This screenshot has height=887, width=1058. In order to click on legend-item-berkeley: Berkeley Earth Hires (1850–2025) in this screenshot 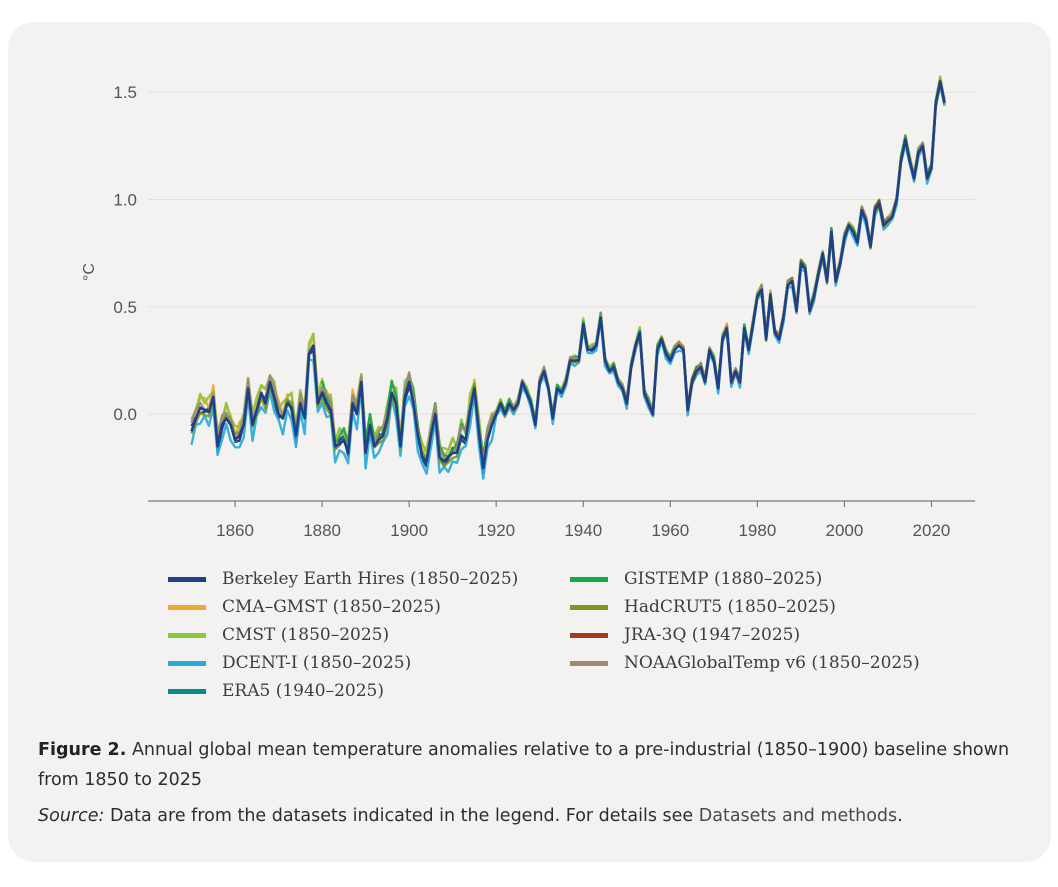, I will do `click(343, 579)`.